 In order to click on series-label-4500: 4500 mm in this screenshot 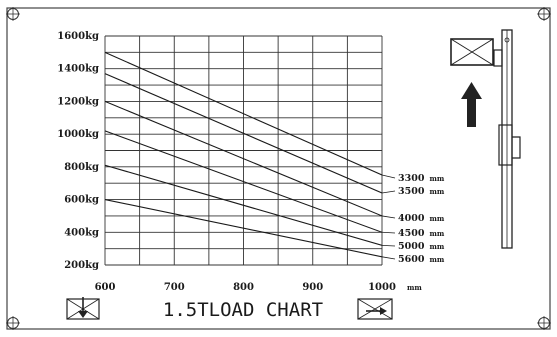, I will do `click(421, 233)`.